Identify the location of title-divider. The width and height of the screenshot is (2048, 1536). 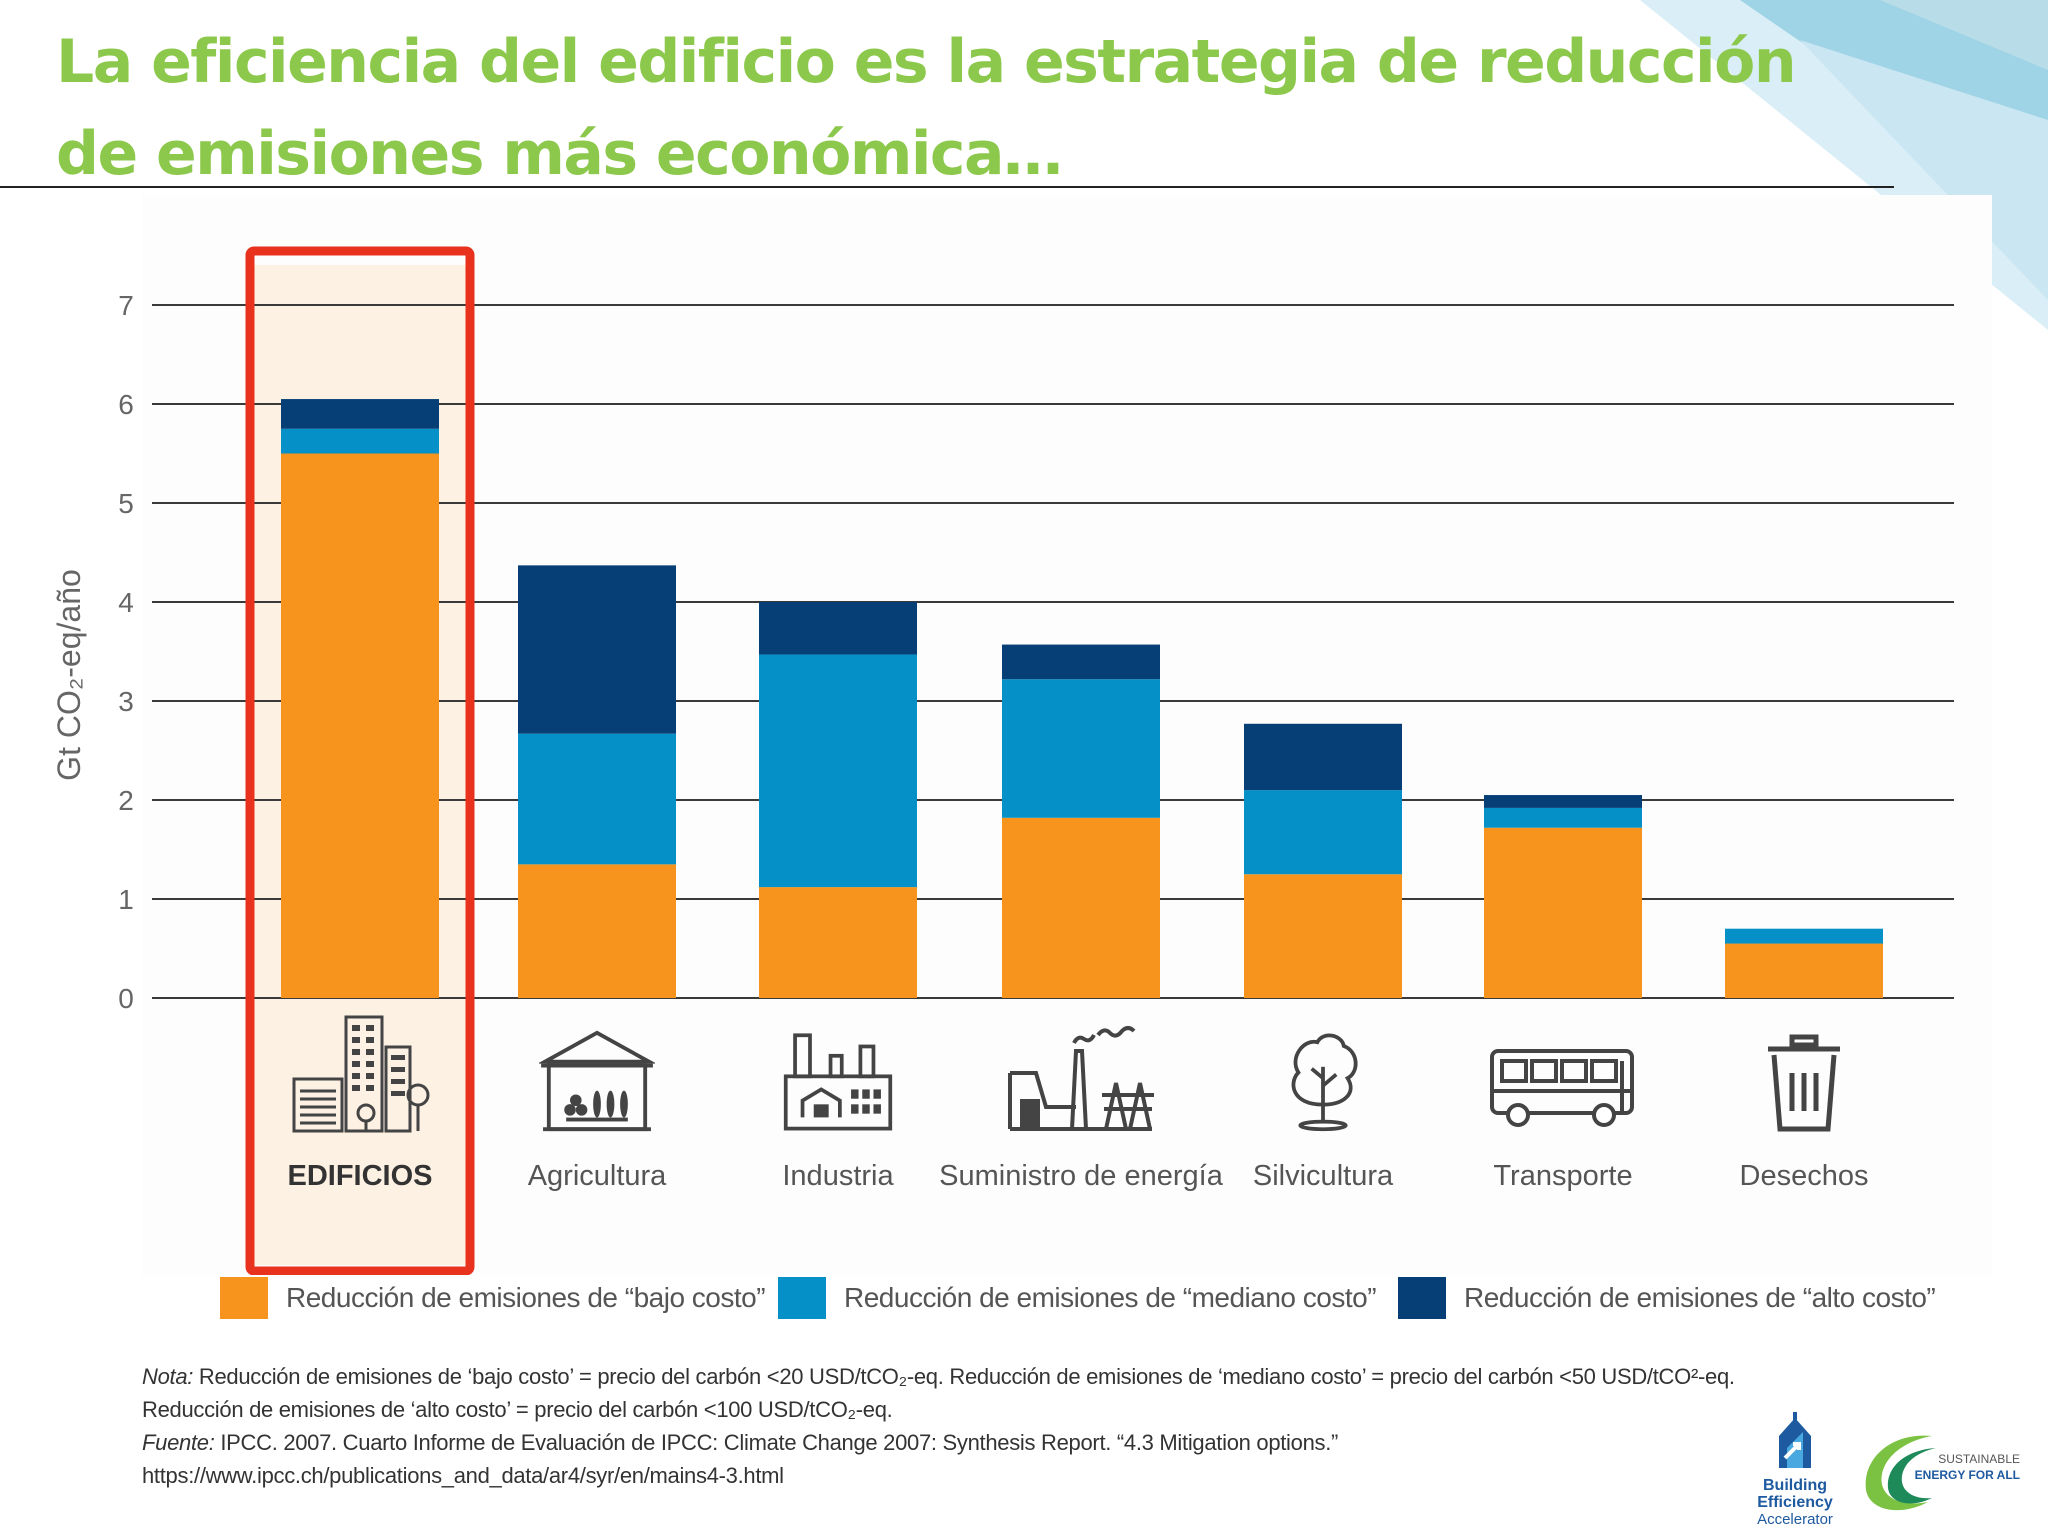
(947, 187).